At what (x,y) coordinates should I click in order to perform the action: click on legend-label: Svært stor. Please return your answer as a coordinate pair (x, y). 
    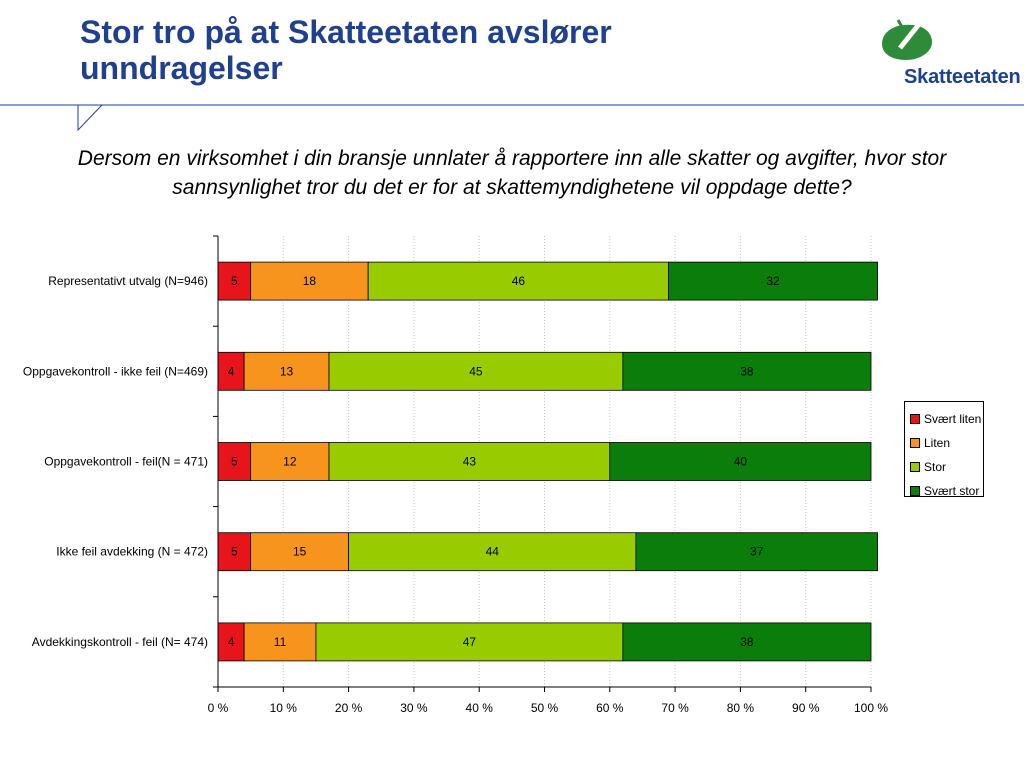
    Looking at the image, I should click on (952, 491).